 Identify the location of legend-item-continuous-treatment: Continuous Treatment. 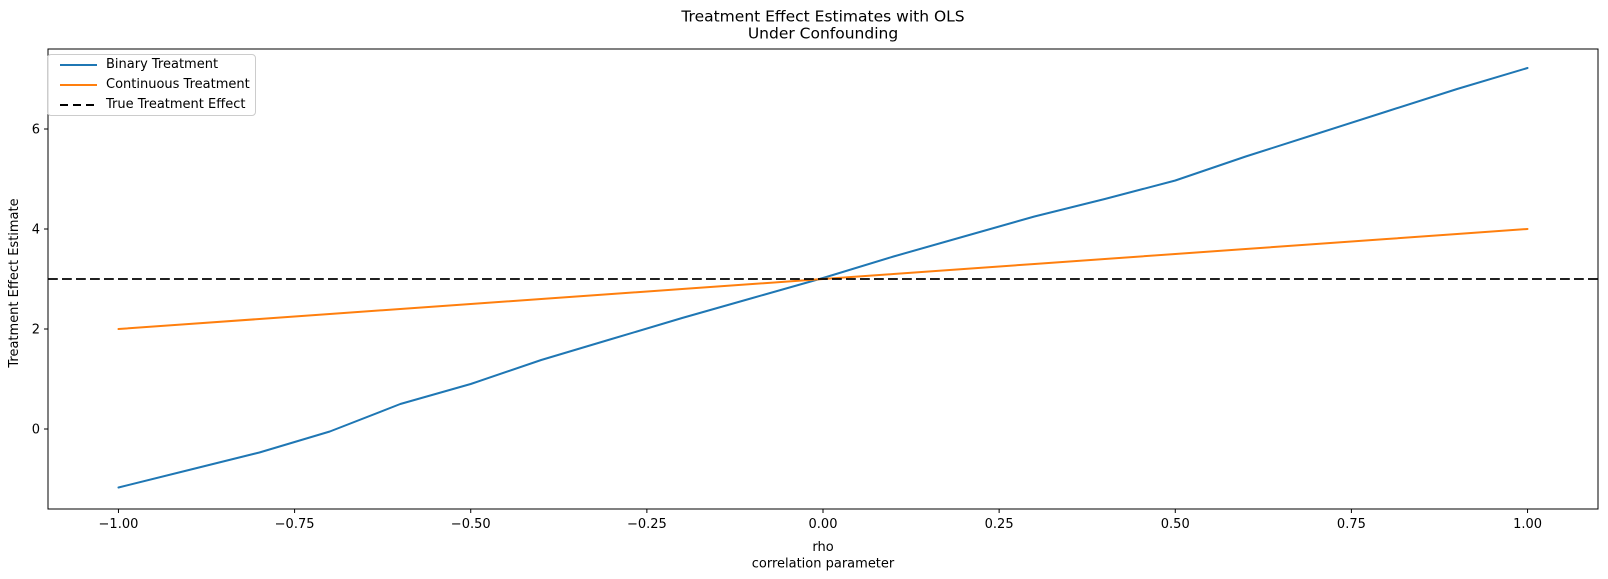
(157, 85).